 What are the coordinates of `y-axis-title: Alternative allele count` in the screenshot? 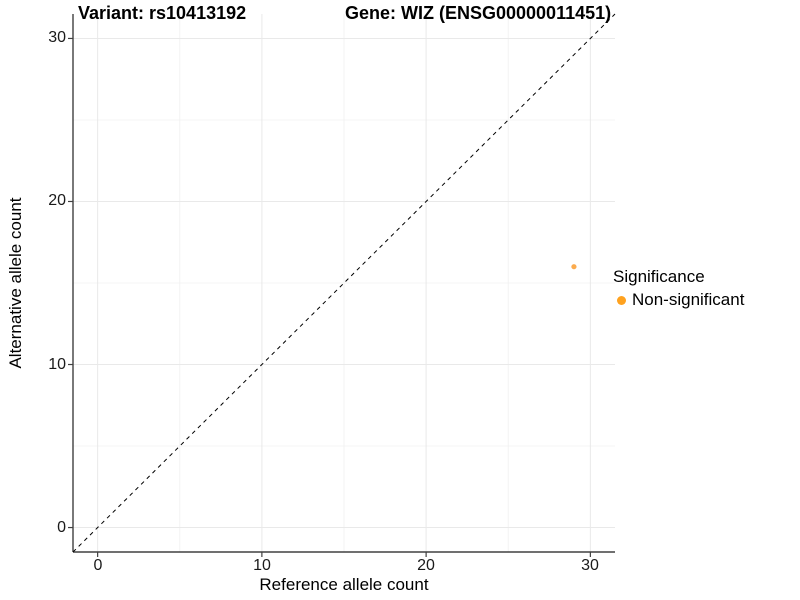 It's located at (15, 283).